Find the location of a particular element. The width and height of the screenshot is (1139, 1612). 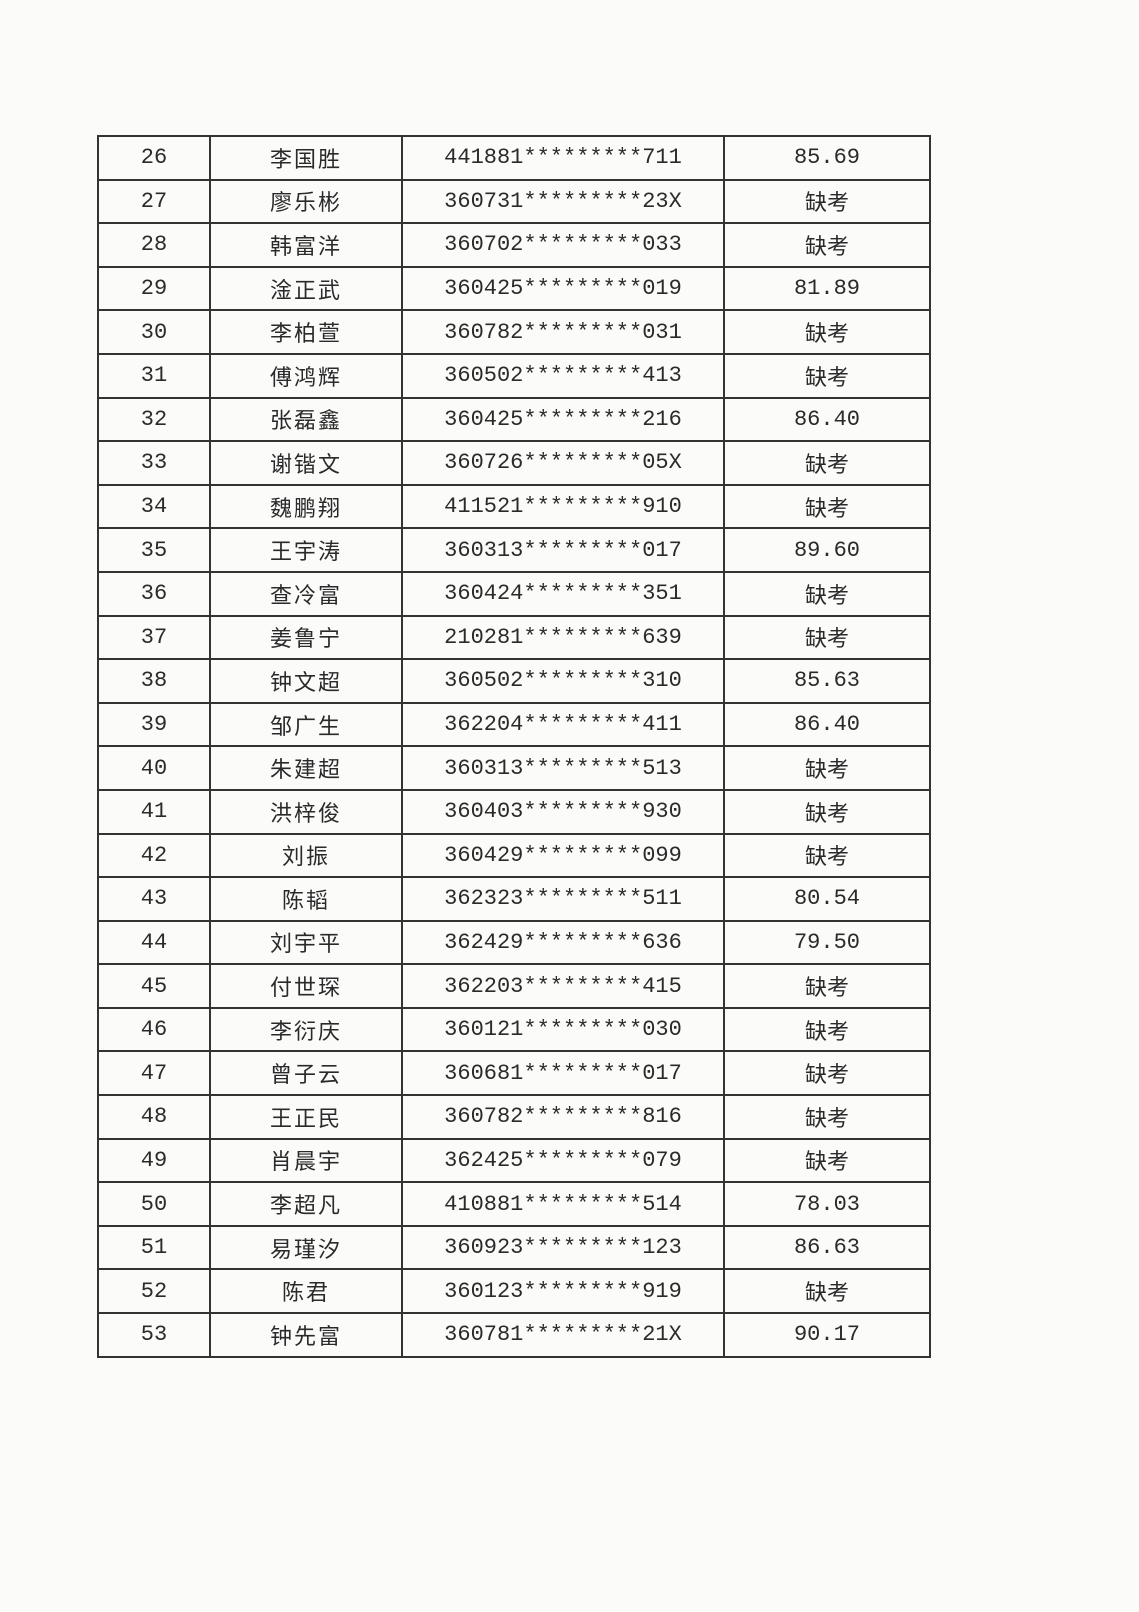

table-row: 51 易瑾汐 360923*********123 86.63 is located at coordinates (514, 1247).